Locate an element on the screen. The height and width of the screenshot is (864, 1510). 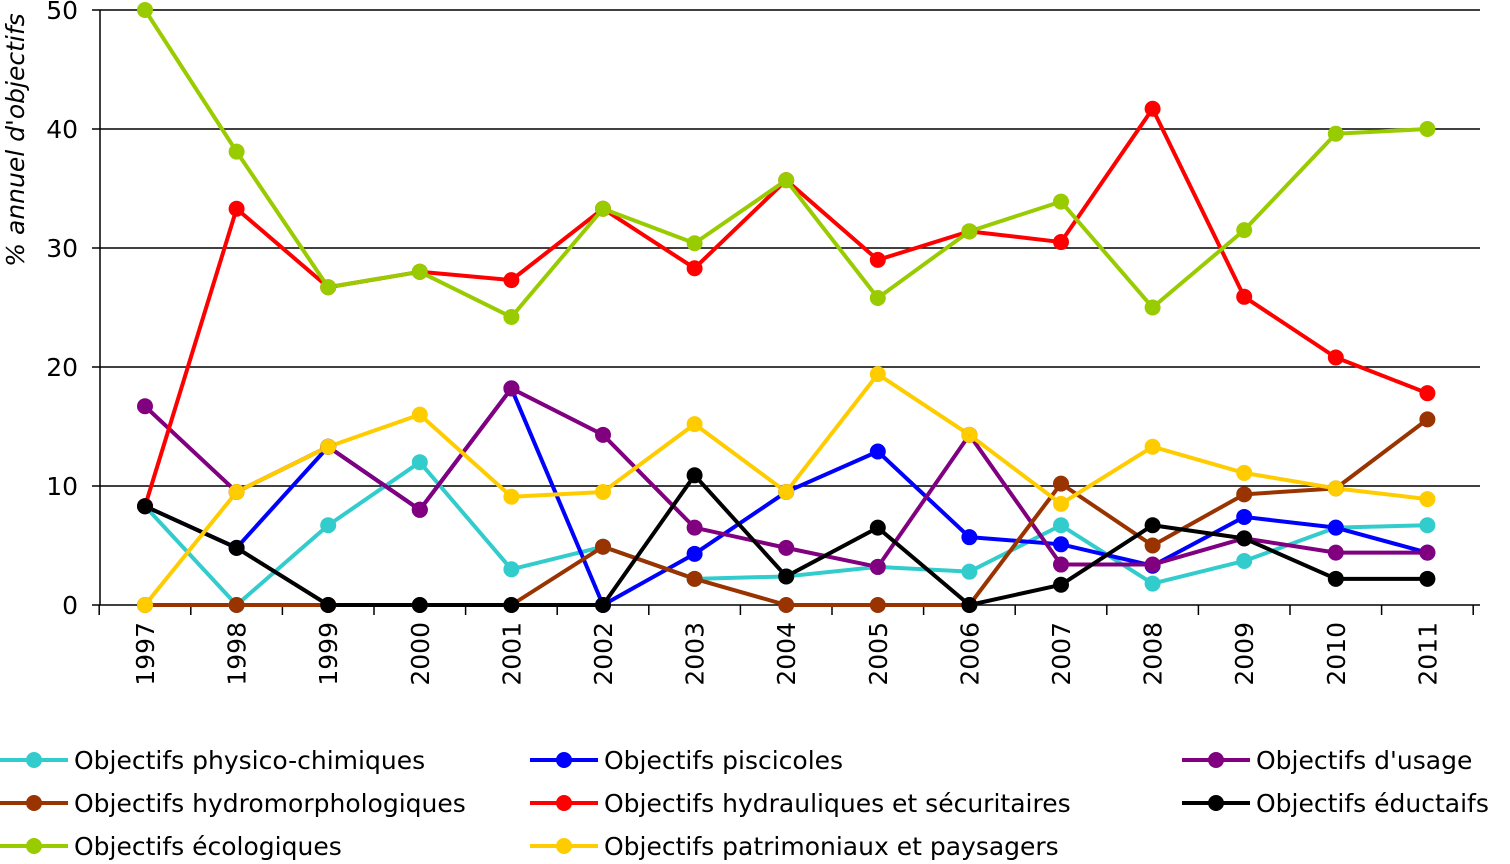
x-tick-label: 2011 is located at coordinates (1427, 654).